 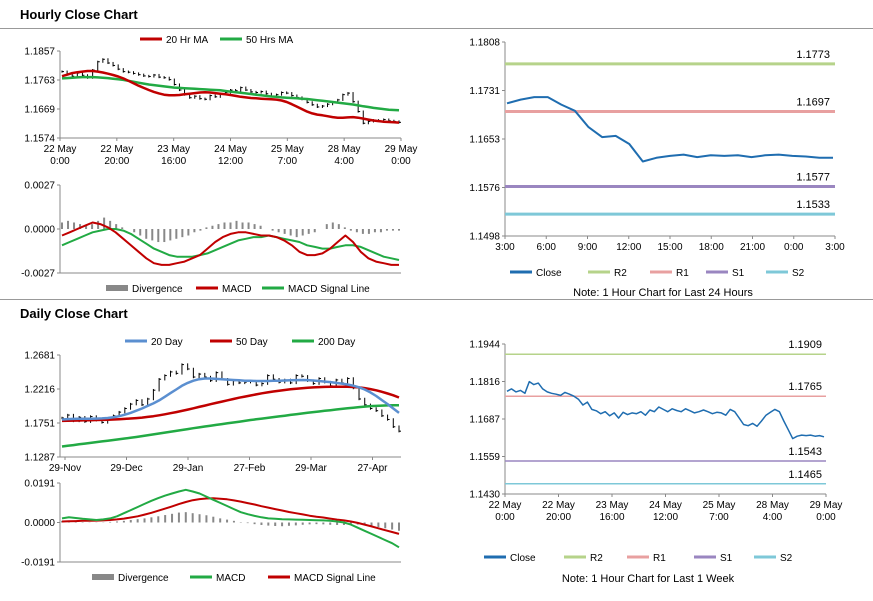 I want to click on hourly-level-r1-label: 1.1697, so click(x=813, y=102).